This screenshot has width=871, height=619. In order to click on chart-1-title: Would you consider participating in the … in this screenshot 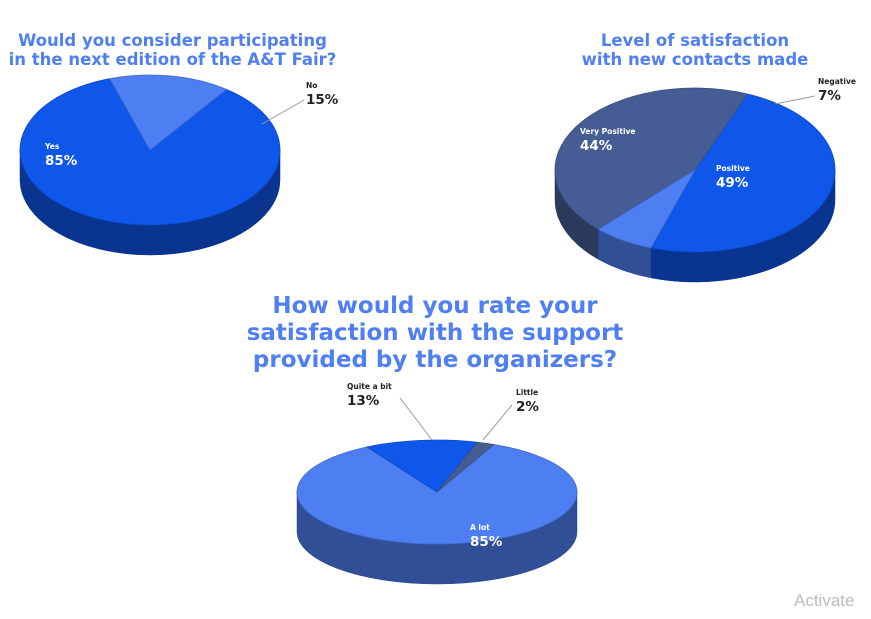, I will do `click(172, 50)`.